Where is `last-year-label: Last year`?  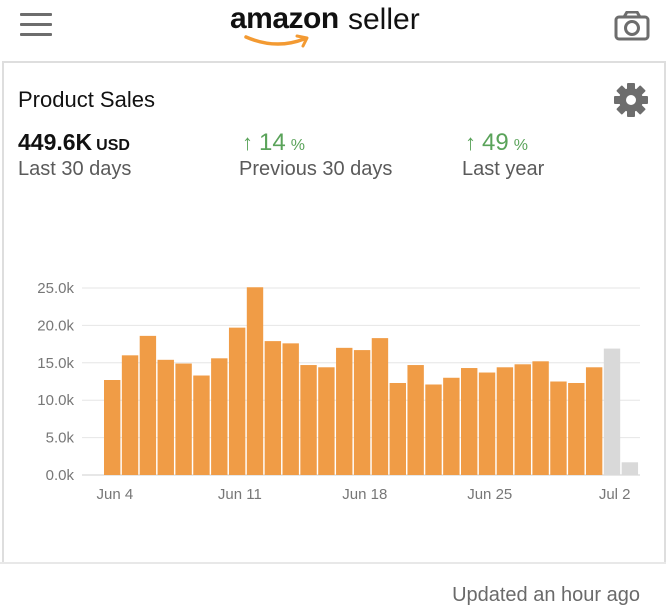 last-year-label: Last year is located at coordinates (503, 169).